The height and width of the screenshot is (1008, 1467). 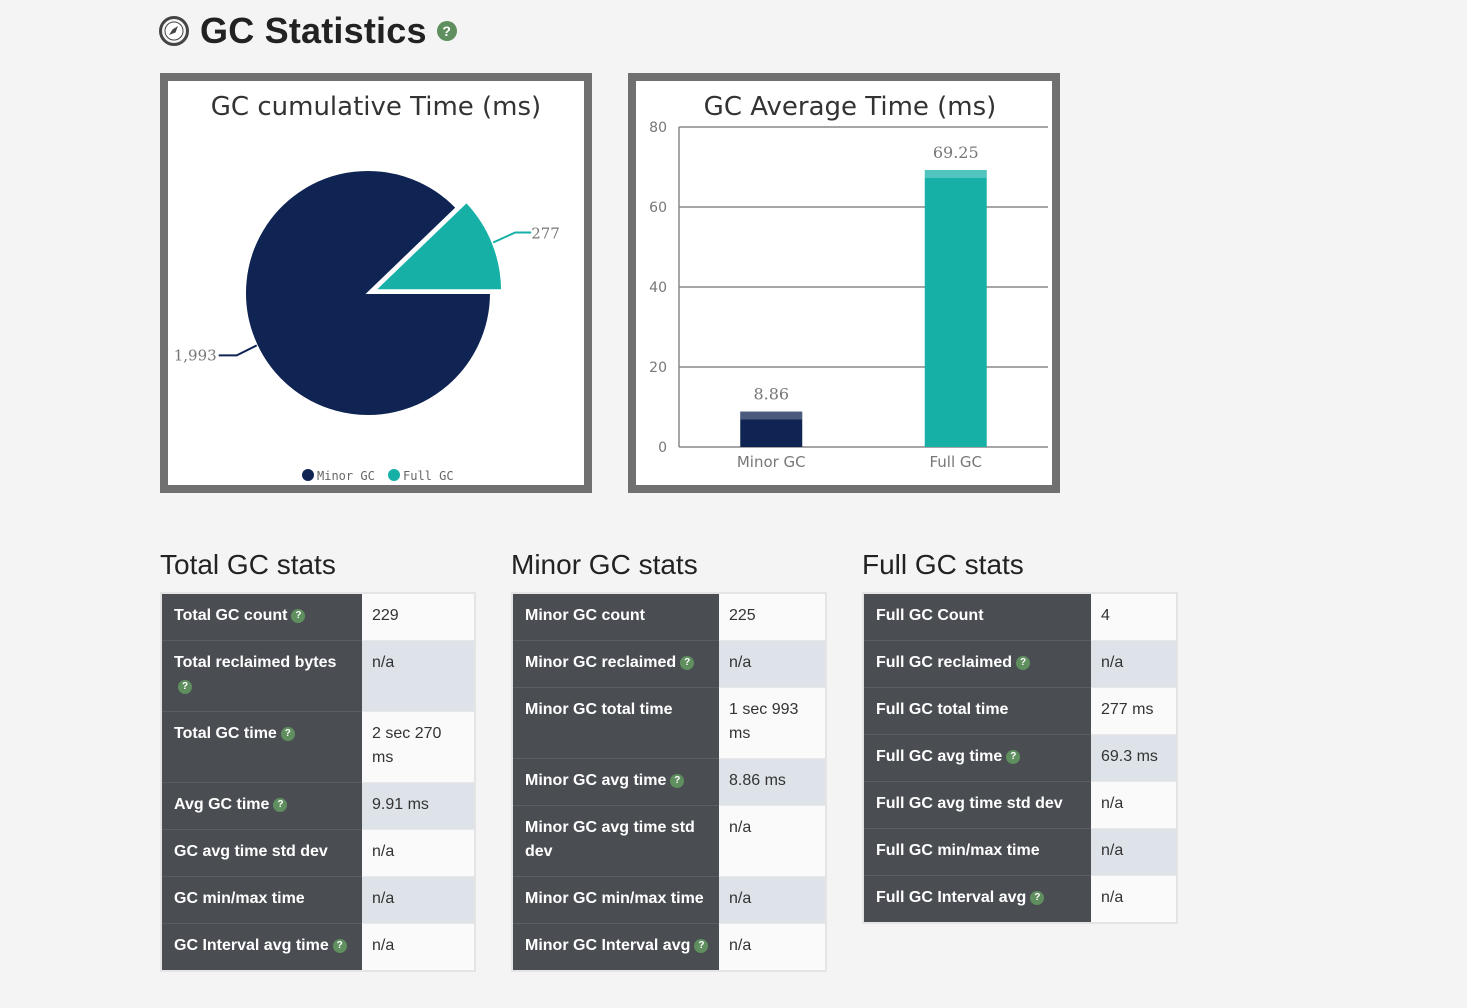 I want to click on stat-label: Minor GC avg time std dev, so click(x=615, y=841).